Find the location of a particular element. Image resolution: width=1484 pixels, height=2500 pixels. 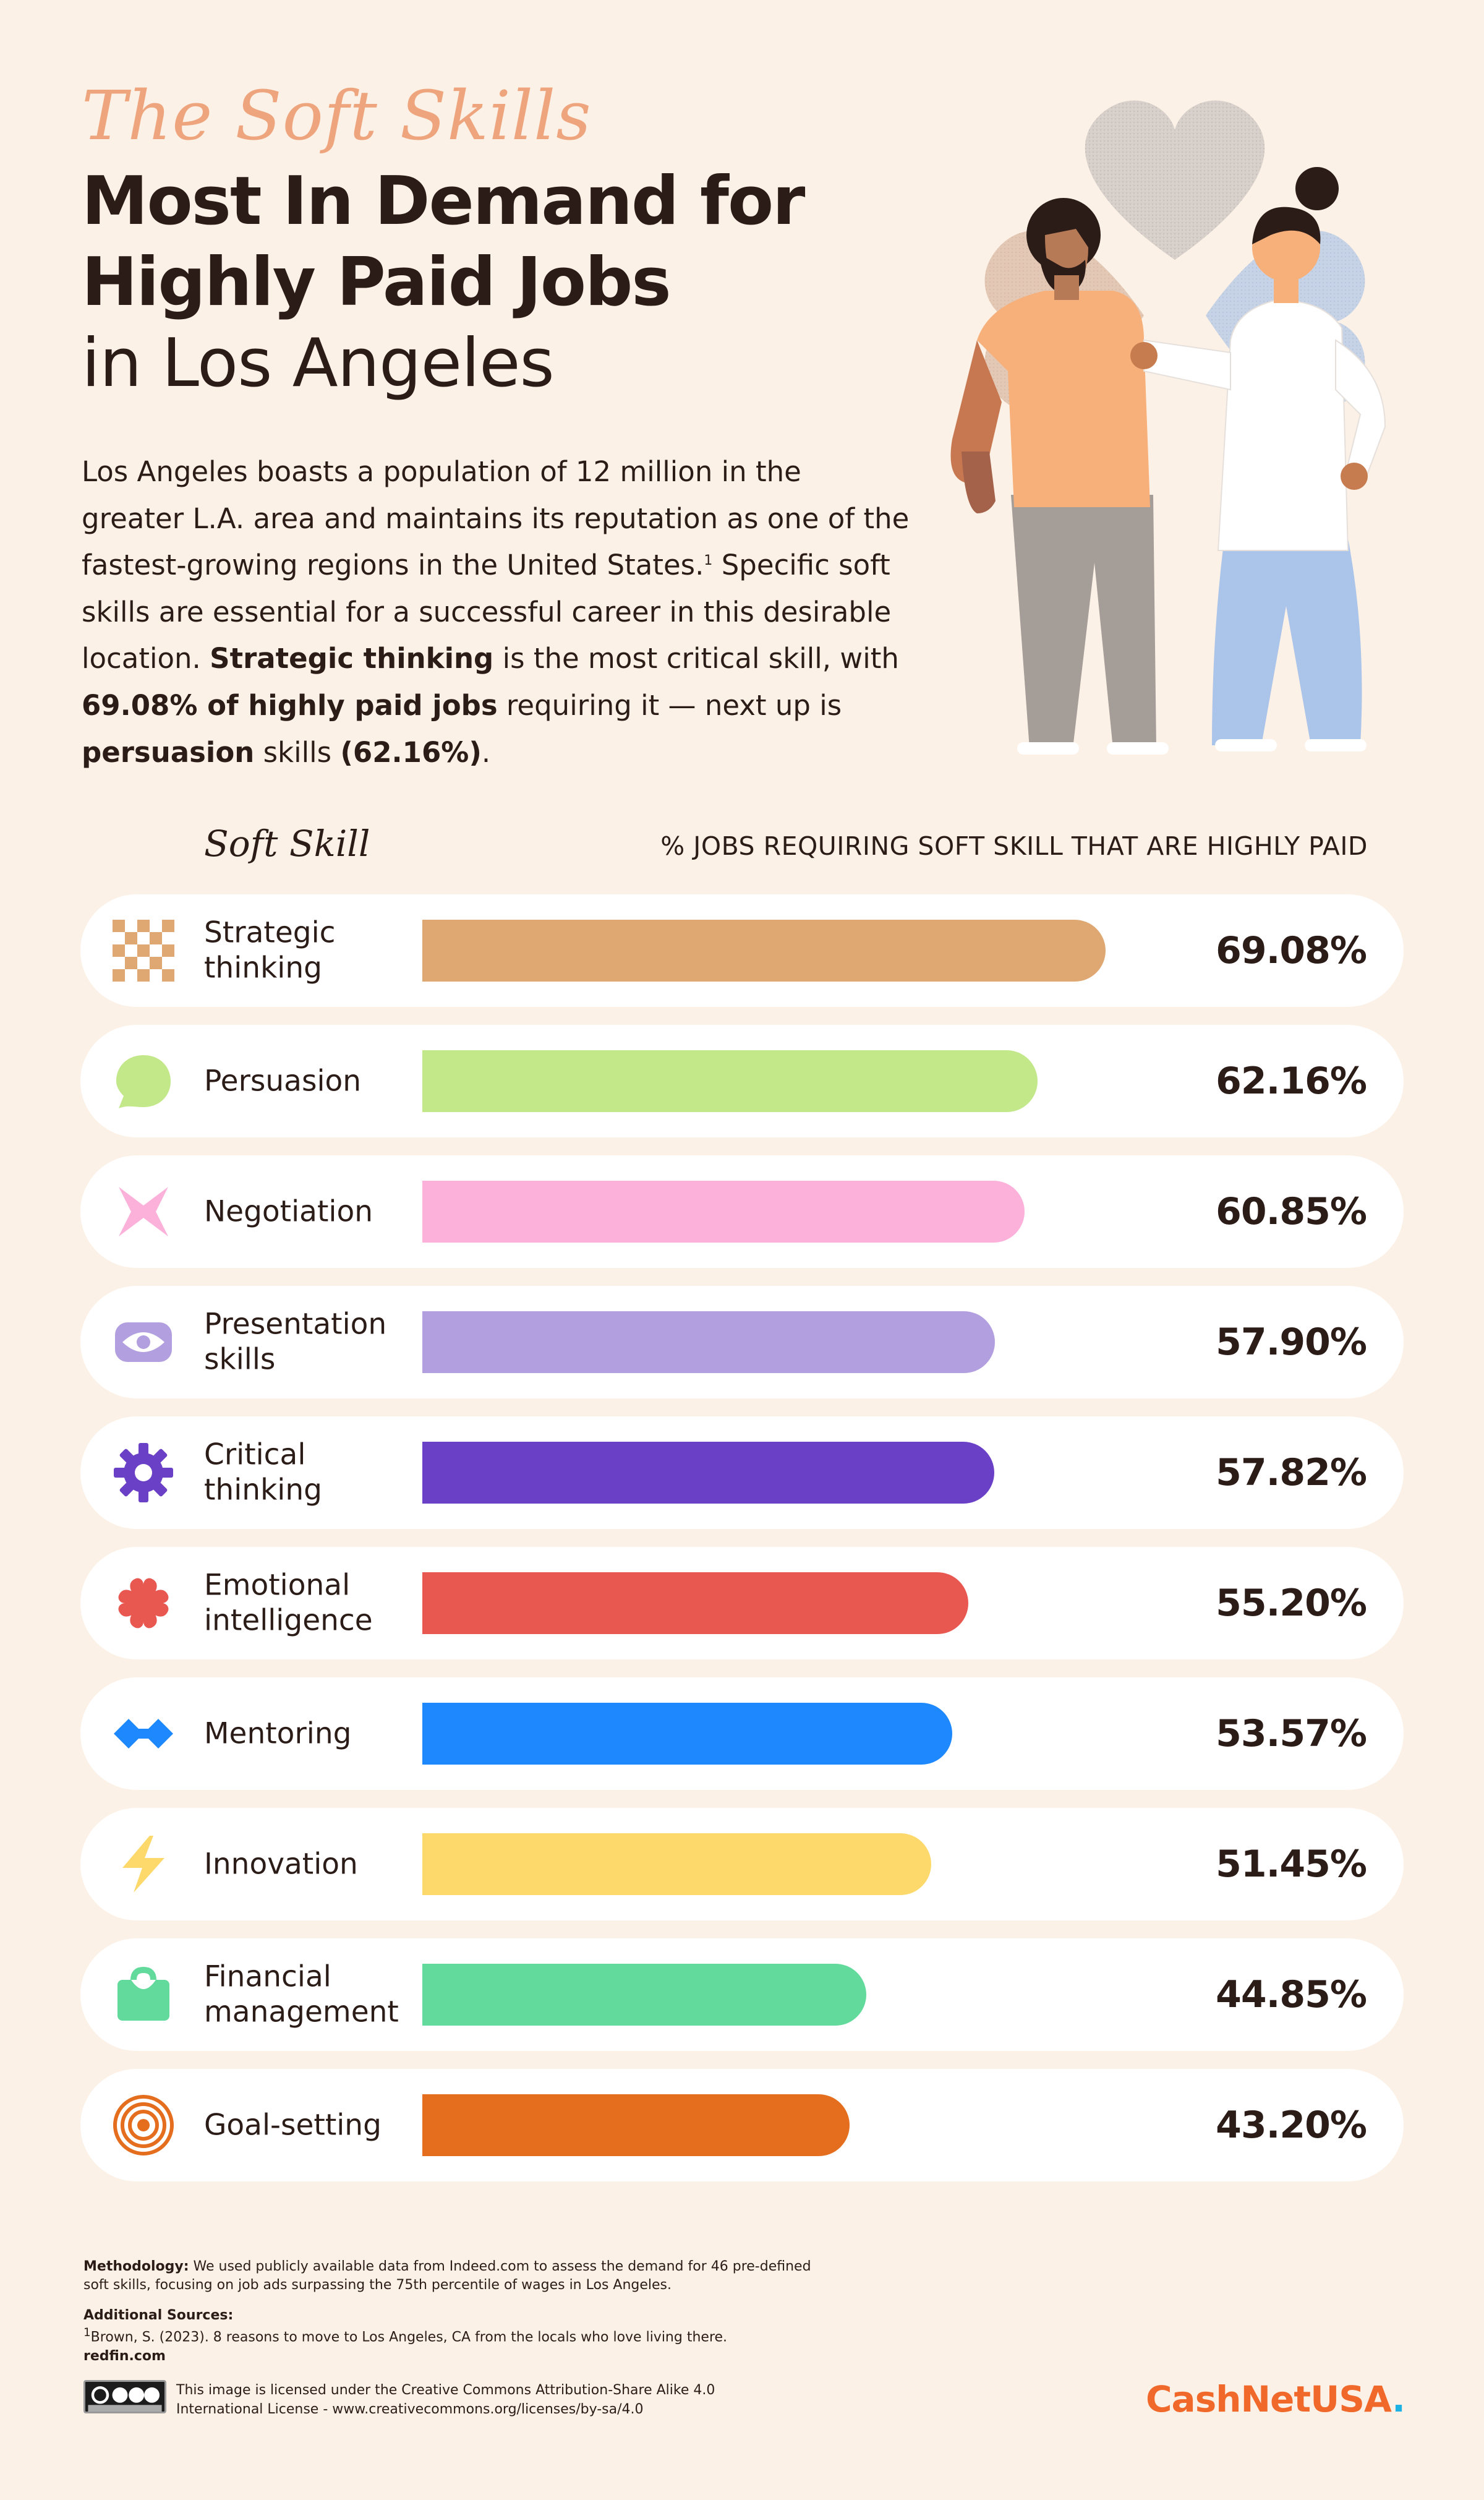

value-label: 60.85% is located at coordinates (1291, 1212).